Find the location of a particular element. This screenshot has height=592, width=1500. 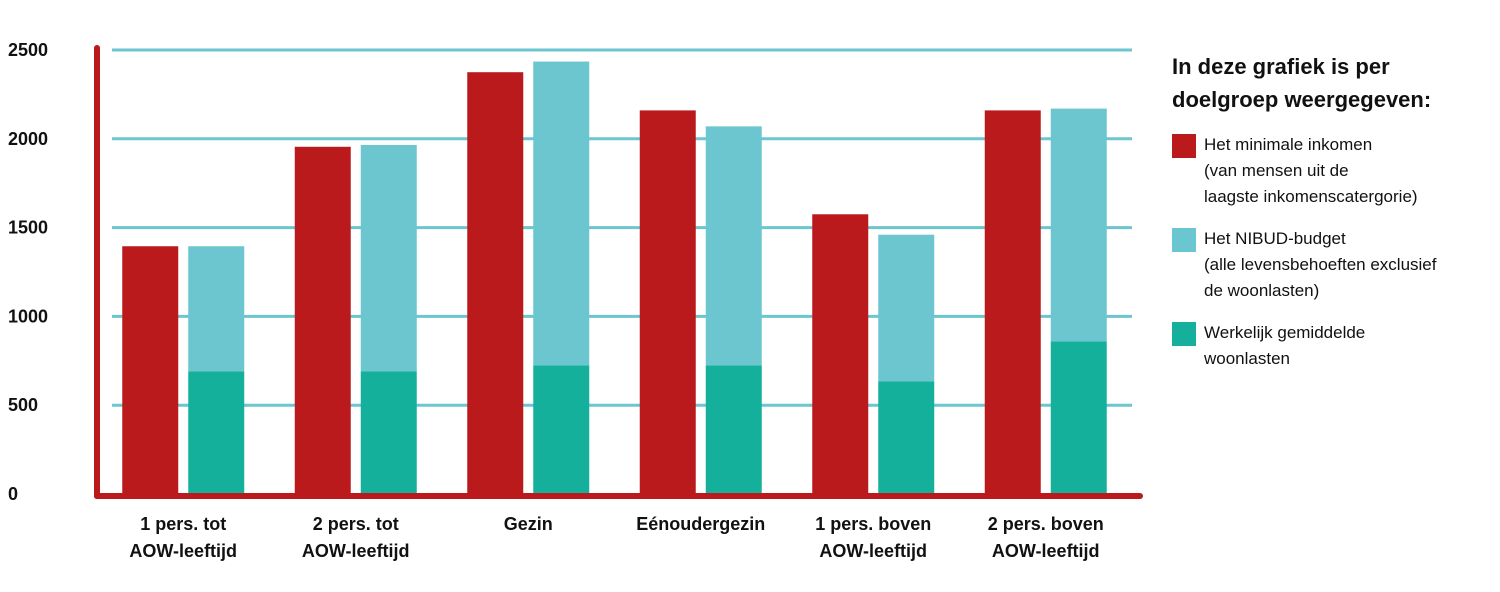

y-tick-label: 1500 is located at coordinates (28, 228).